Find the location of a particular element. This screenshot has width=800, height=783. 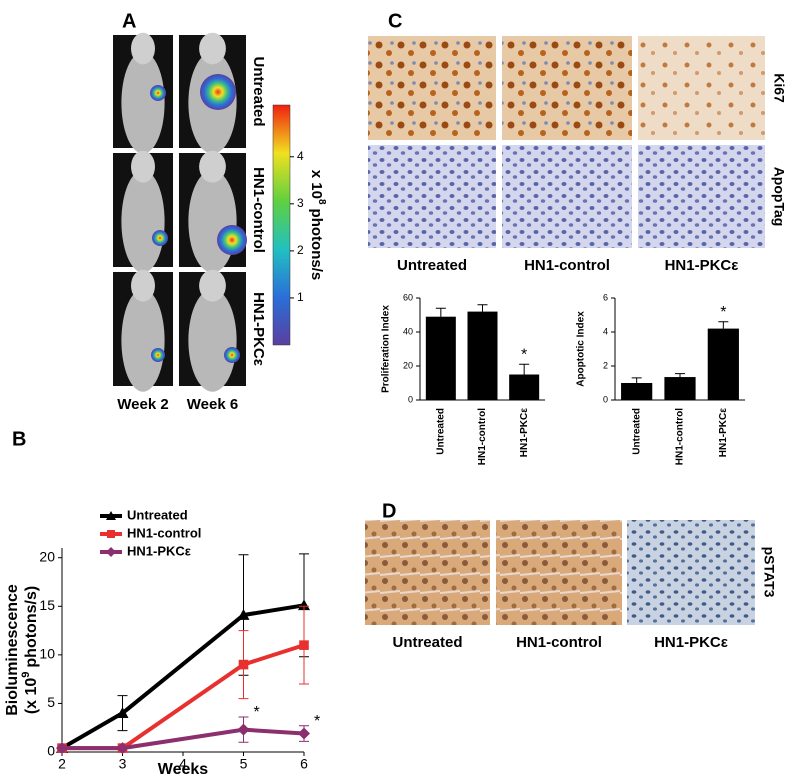

y-tick-label: 15 is located at coordinates (47, 605).